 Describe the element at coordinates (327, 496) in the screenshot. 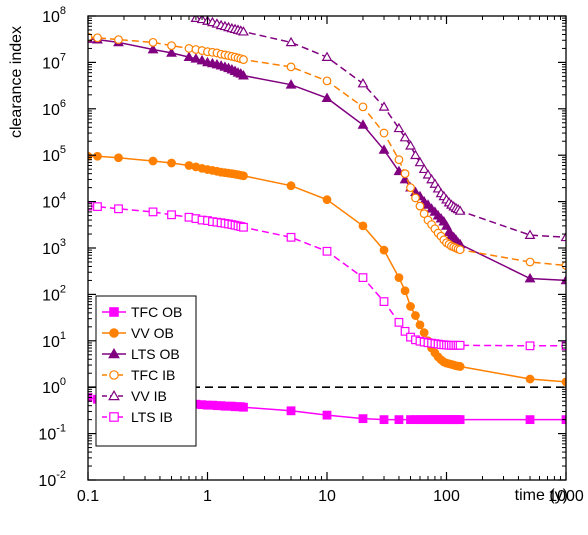

I see `x-tick-label: 10` at that location.